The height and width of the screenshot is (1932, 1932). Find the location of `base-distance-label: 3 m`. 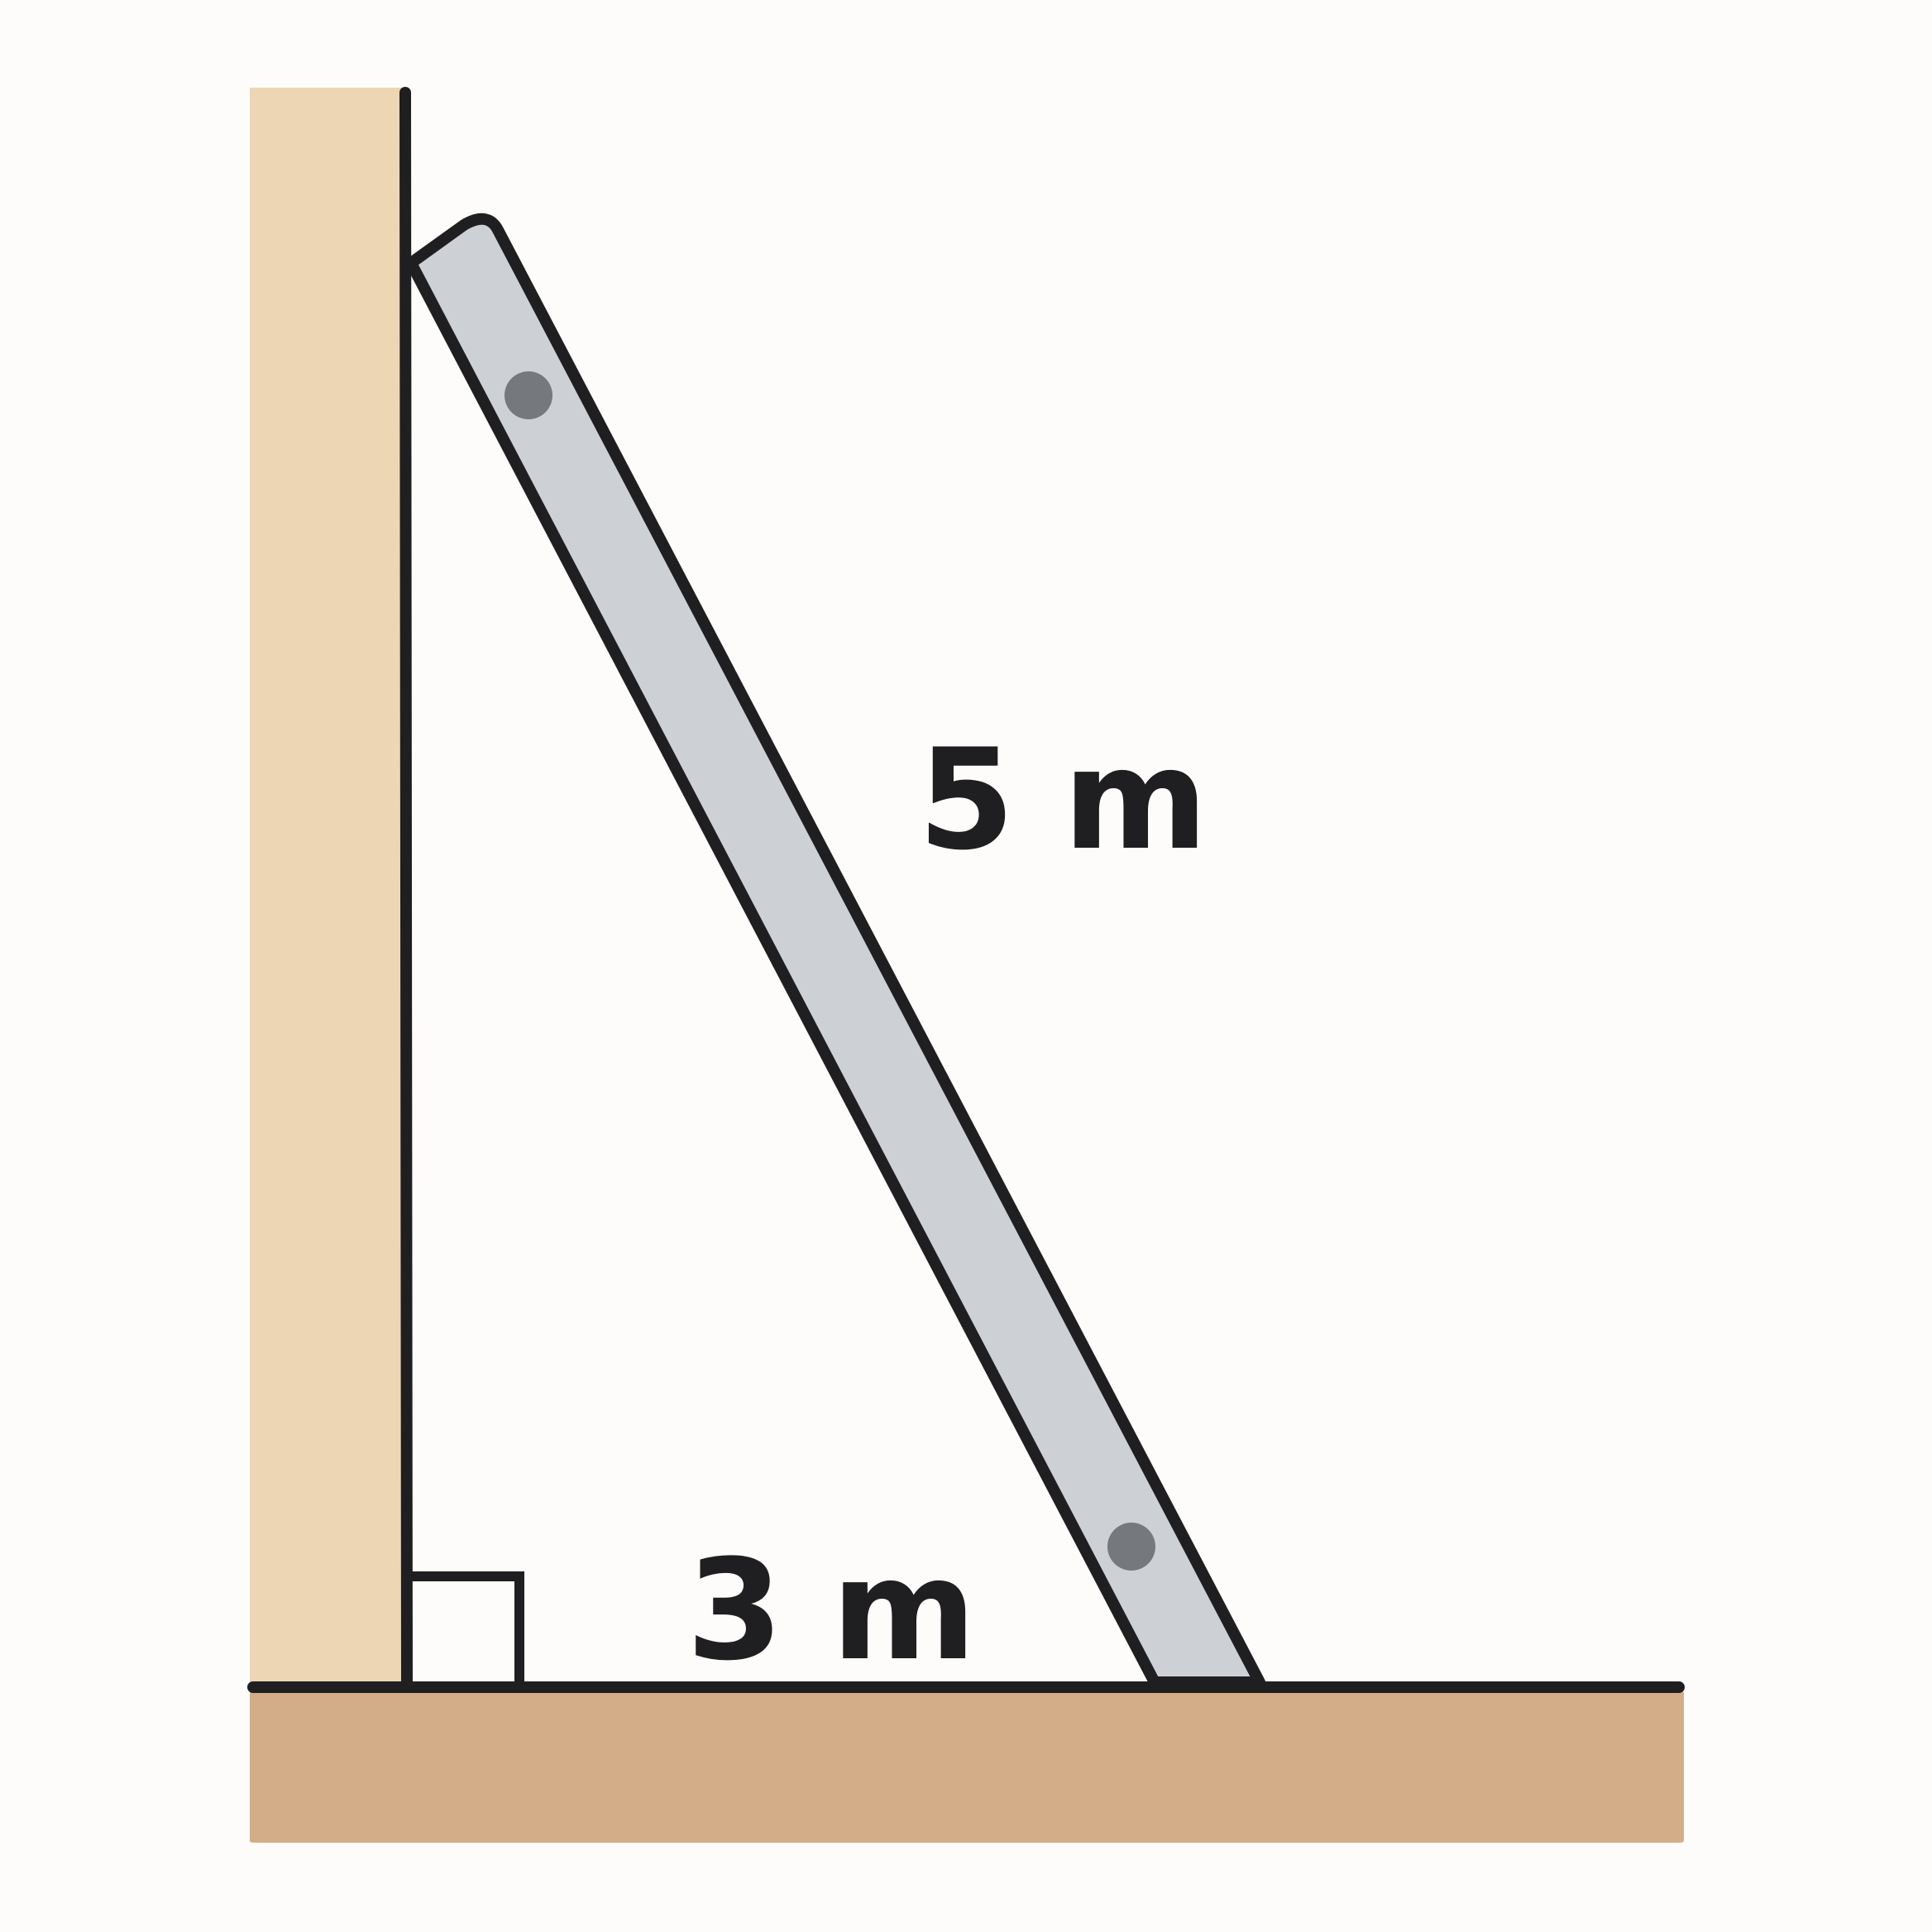

base-distance-label: 3 m is located at coordinates (831, 1610).